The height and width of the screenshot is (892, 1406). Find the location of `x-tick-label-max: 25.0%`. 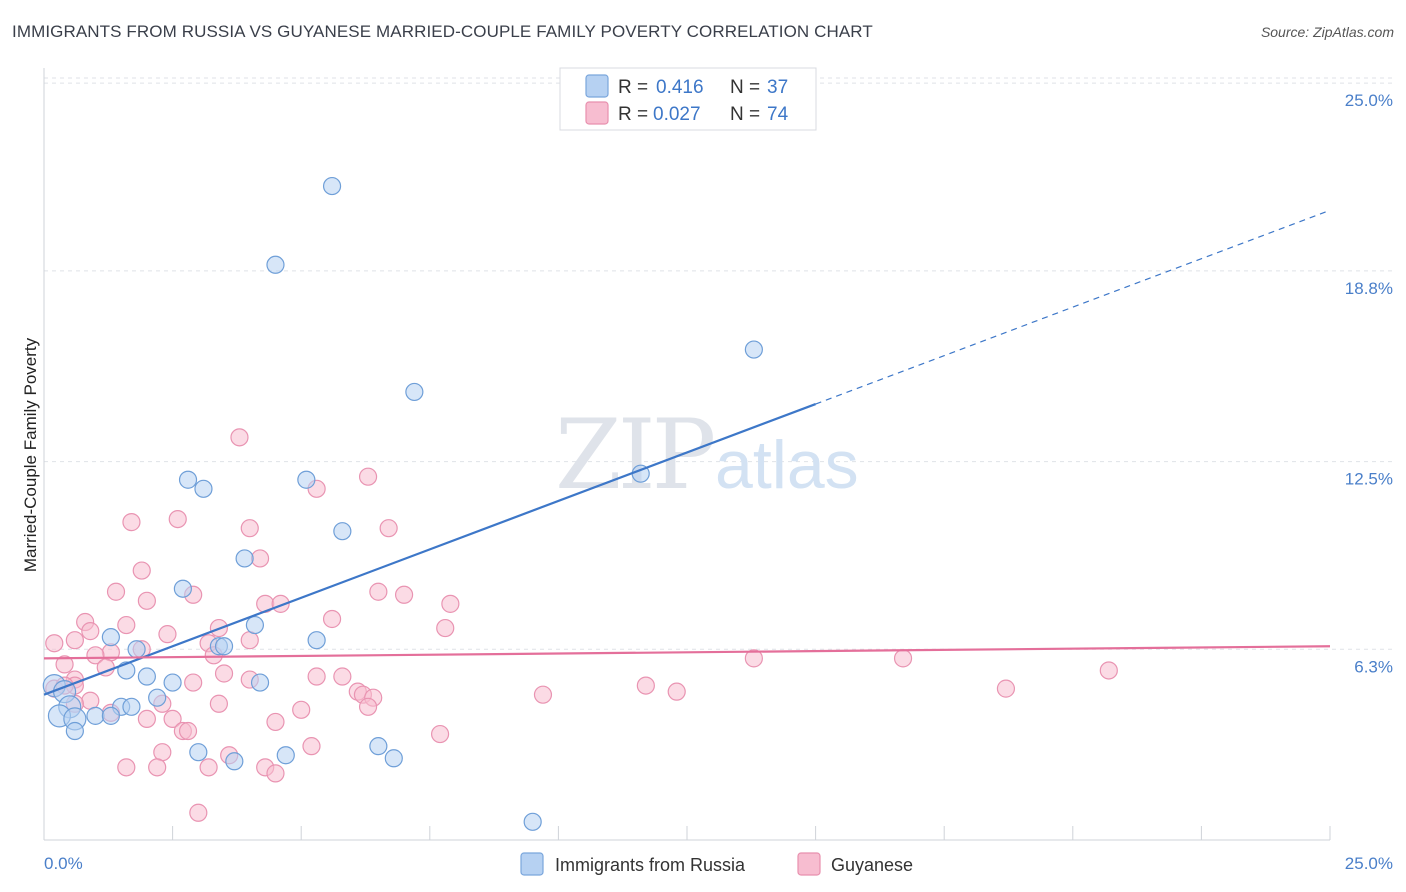

x-tick-label-max: 25.0% is located at coordinates (1369, 863).